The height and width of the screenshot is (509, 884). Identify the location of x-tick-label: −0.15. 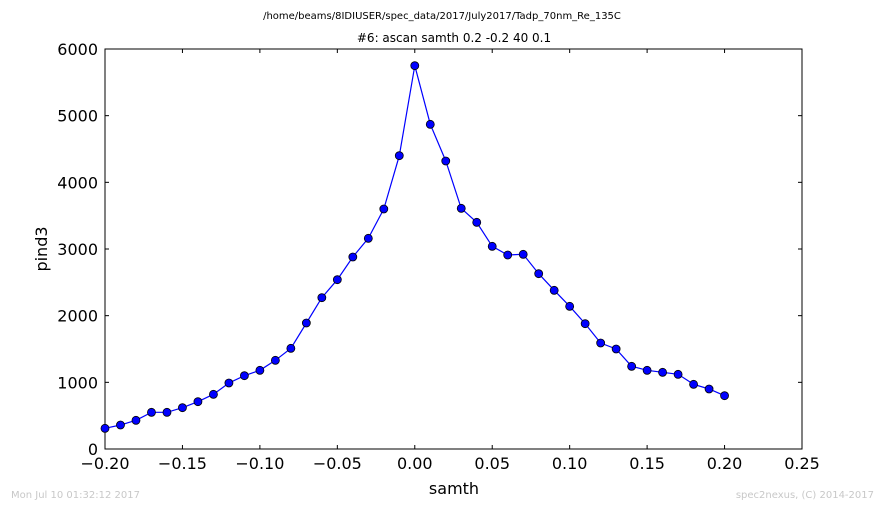
(182, 463).